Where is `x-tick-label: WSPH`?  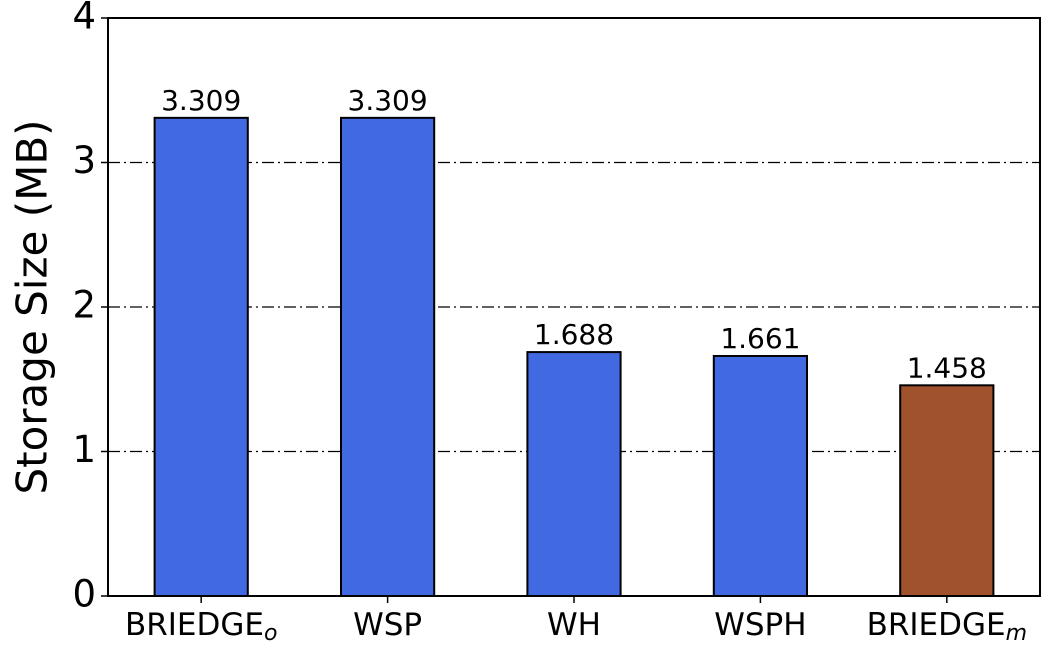 x-tick-label: WSPH is located at coordinates (760, 625).